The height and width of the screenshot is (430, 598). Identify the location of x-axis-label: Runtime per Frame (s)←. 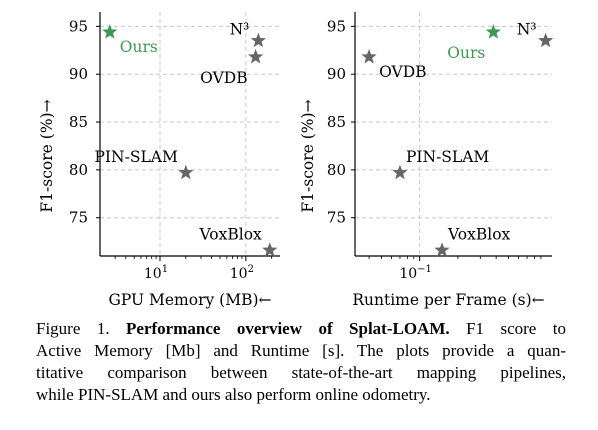
(448, 300).